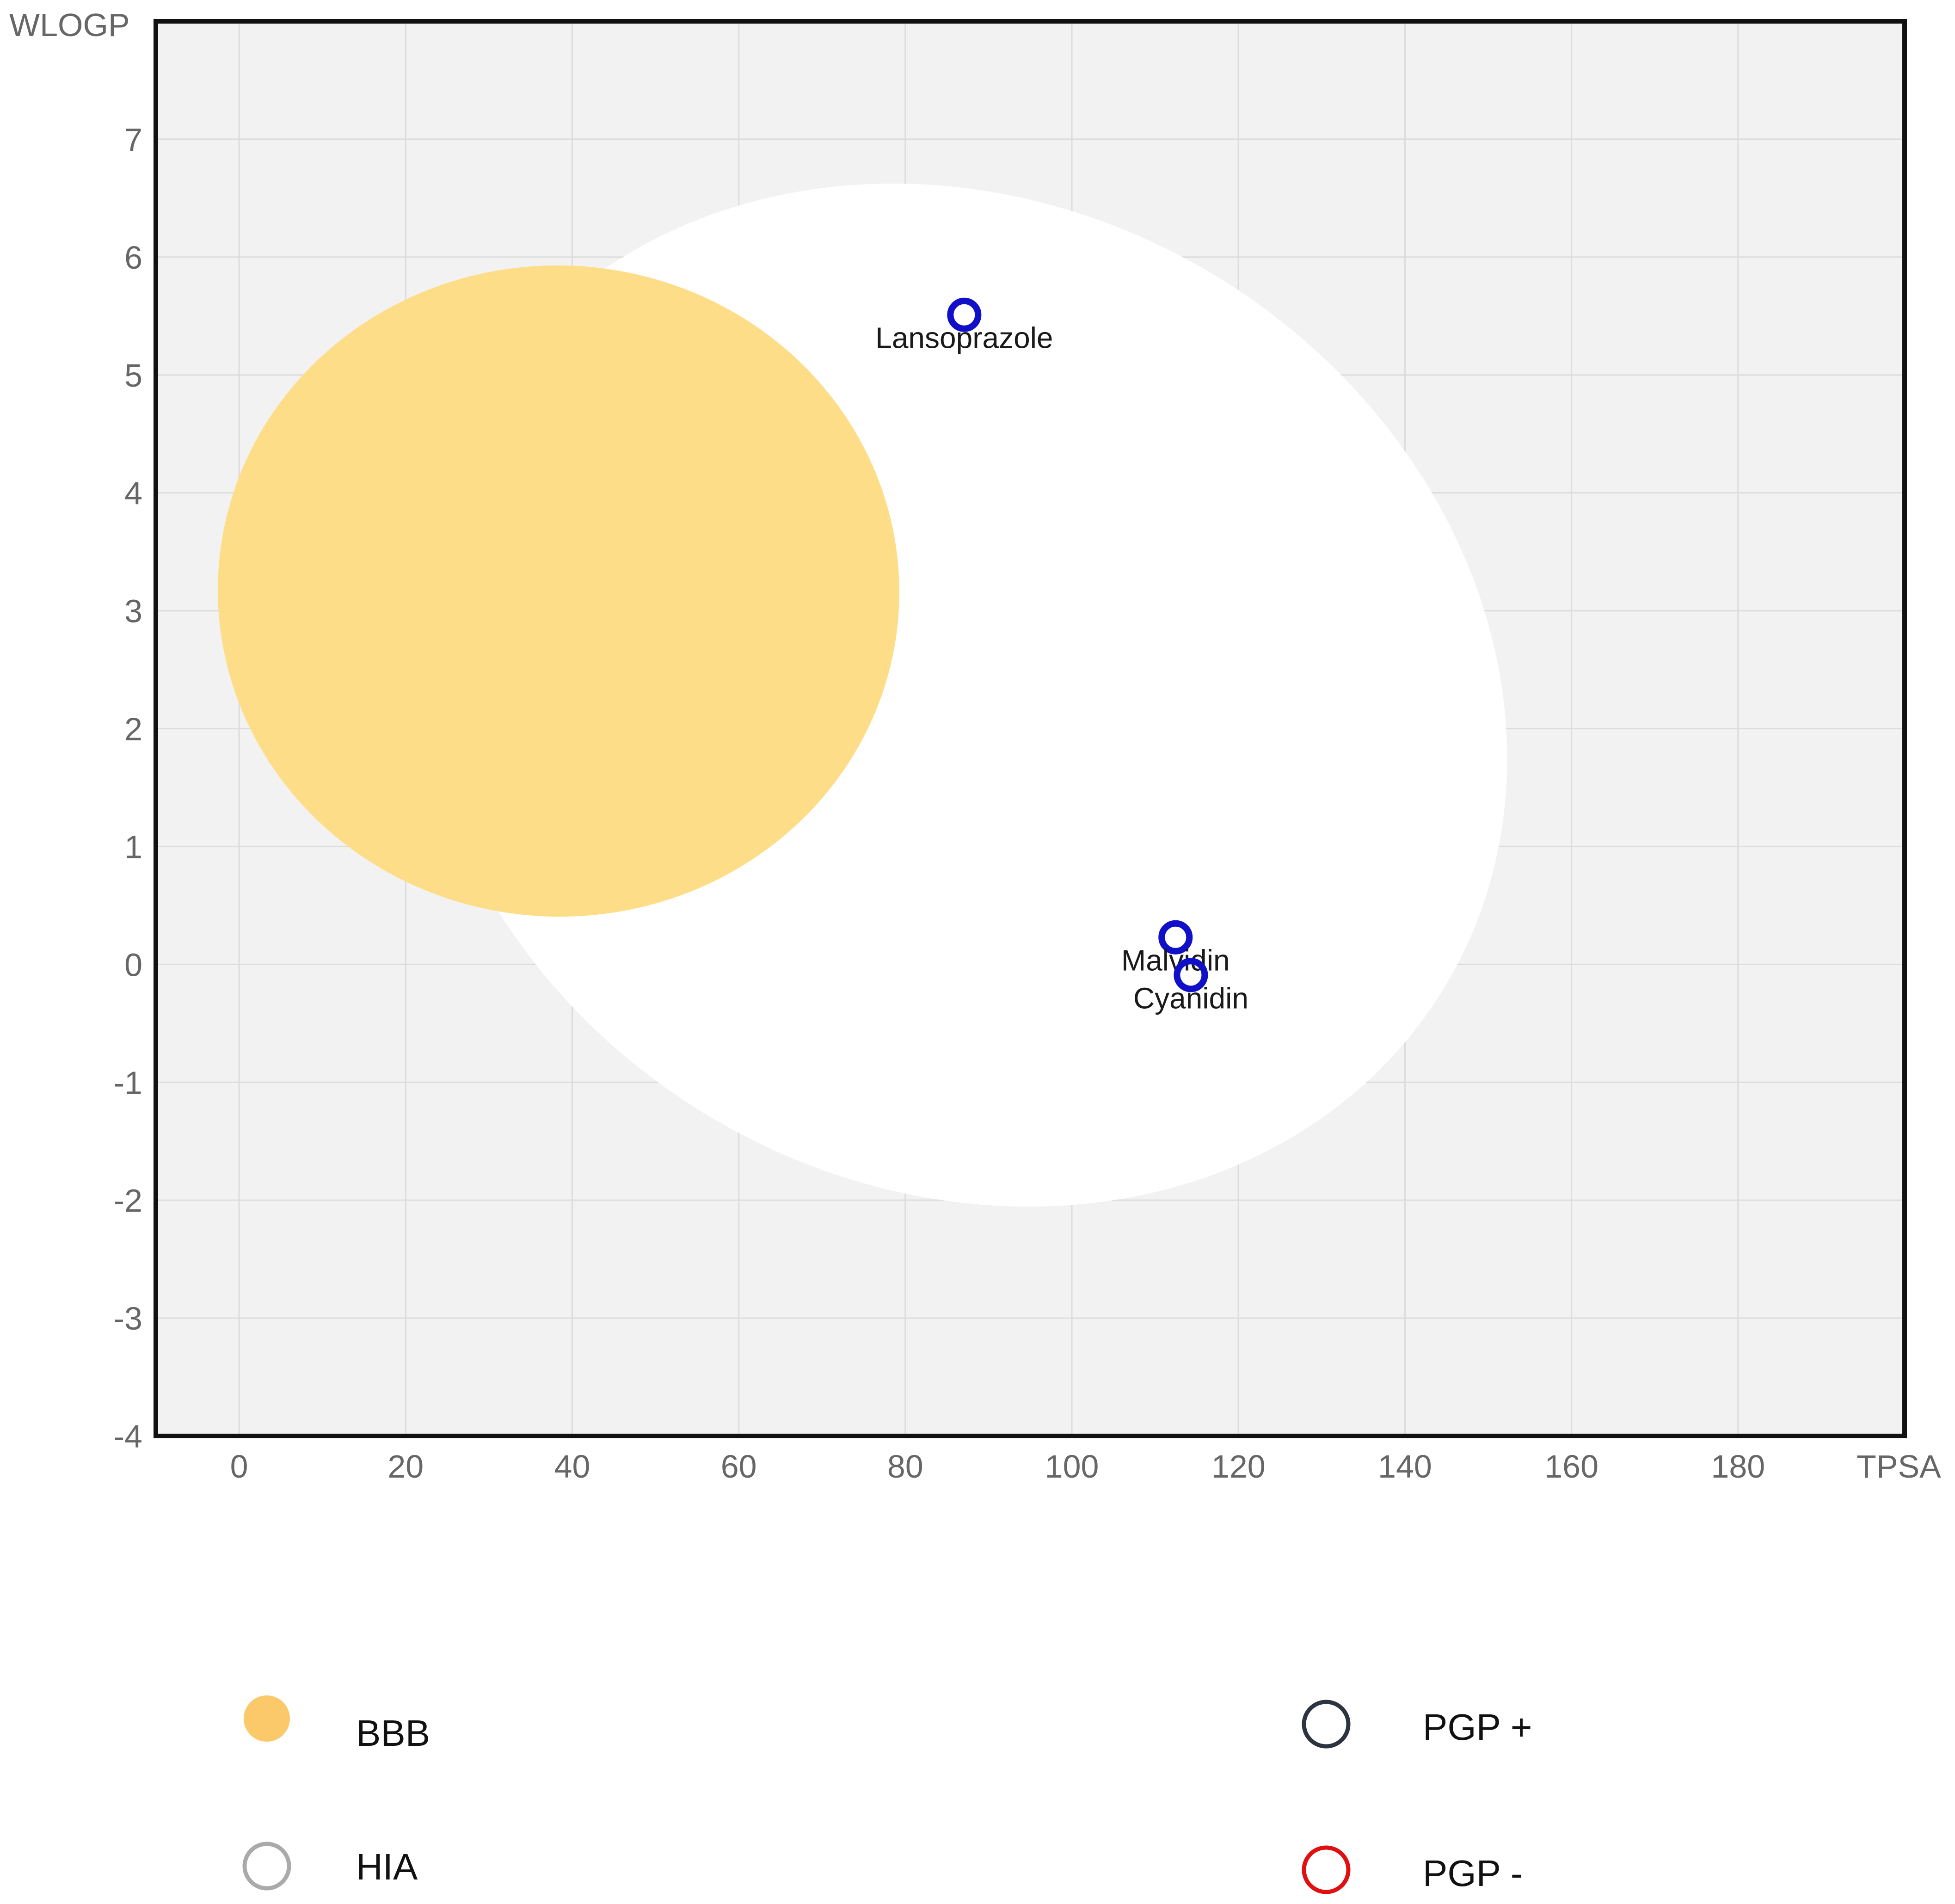 This screenshot has width=1955, height=1904. Describe the element at coordinates (887, 1794) in the screenshot. I see `legend: BBB PGP + HIA PGP -` at that location.